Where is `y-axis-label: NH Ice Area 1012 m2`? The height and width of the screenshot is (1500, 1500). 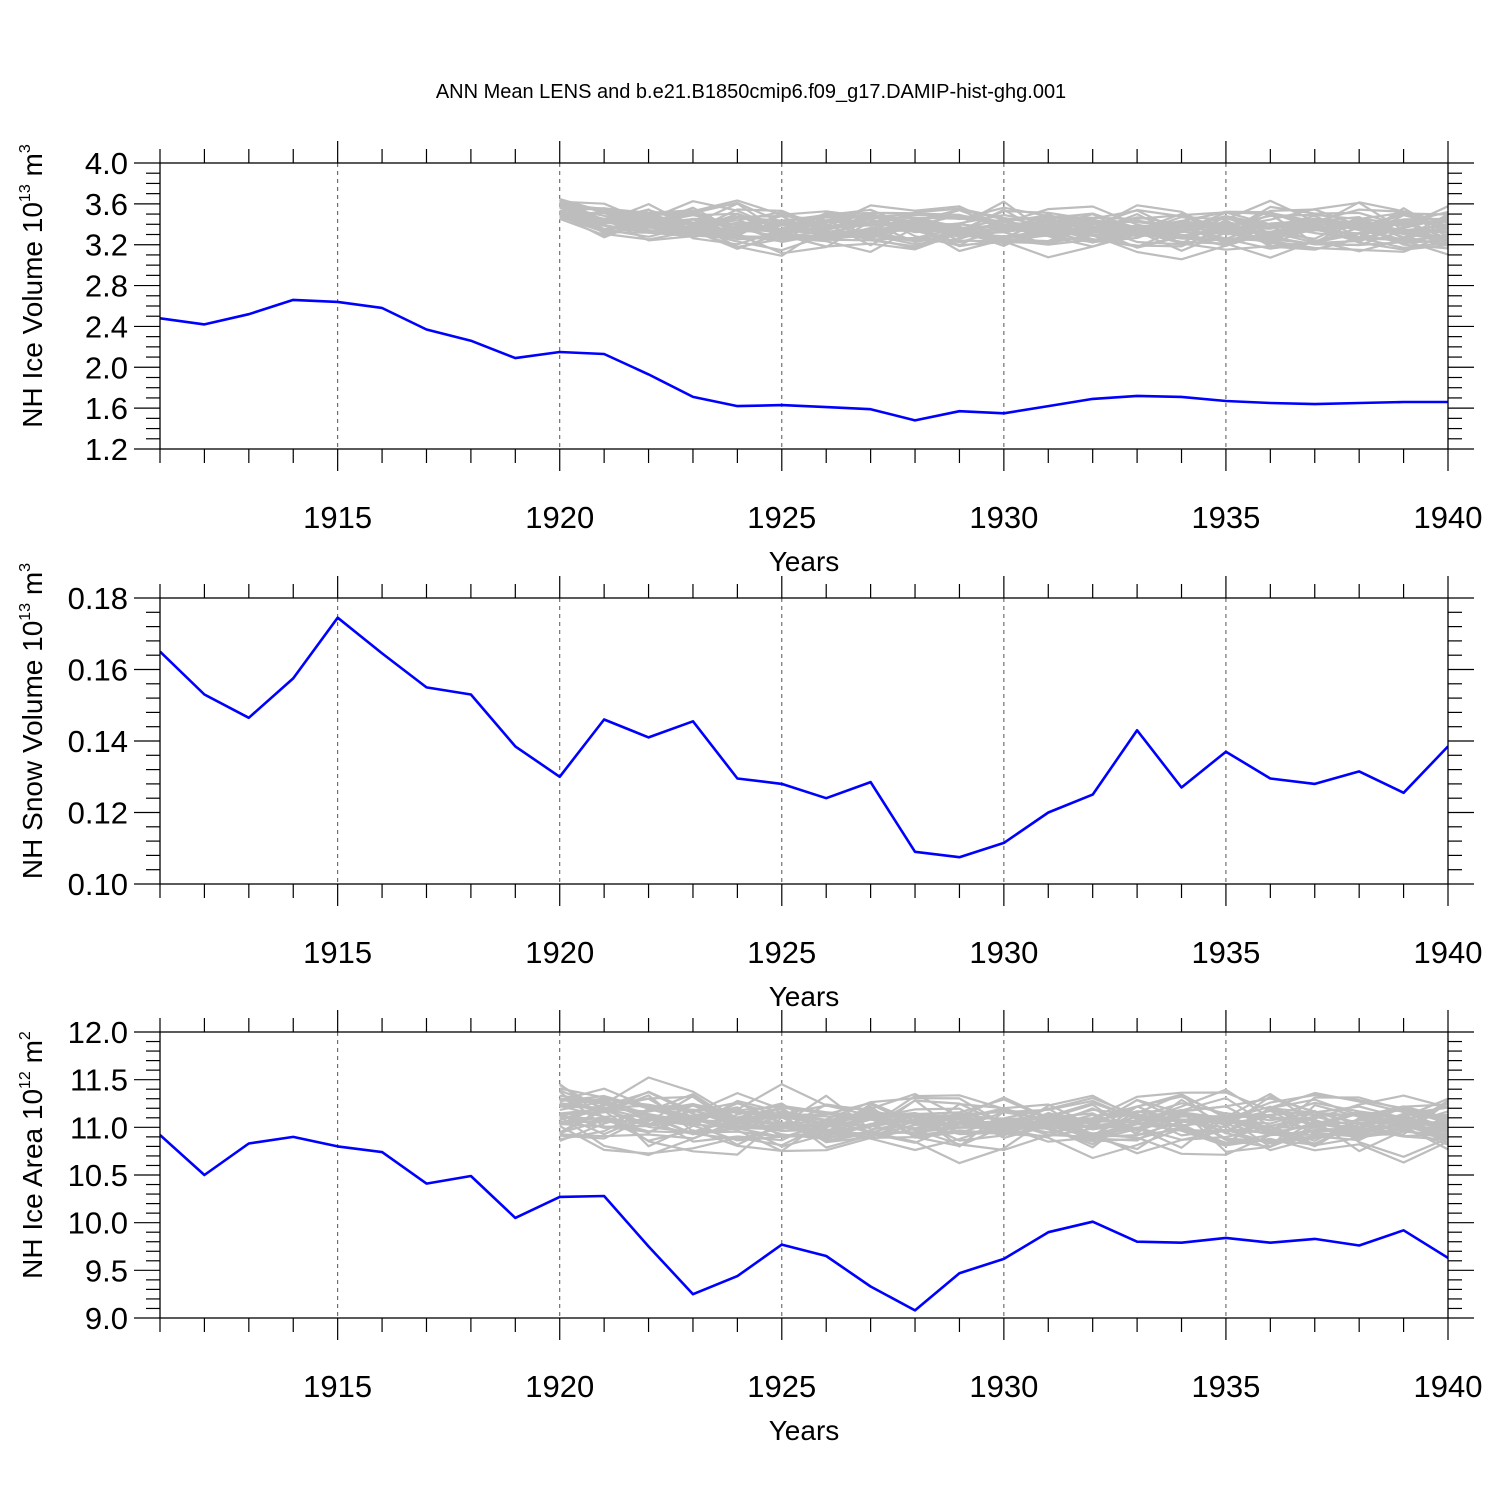
y-axis-label: NH Ice Area 1012 m2 is located at coordinates (32, 1155).